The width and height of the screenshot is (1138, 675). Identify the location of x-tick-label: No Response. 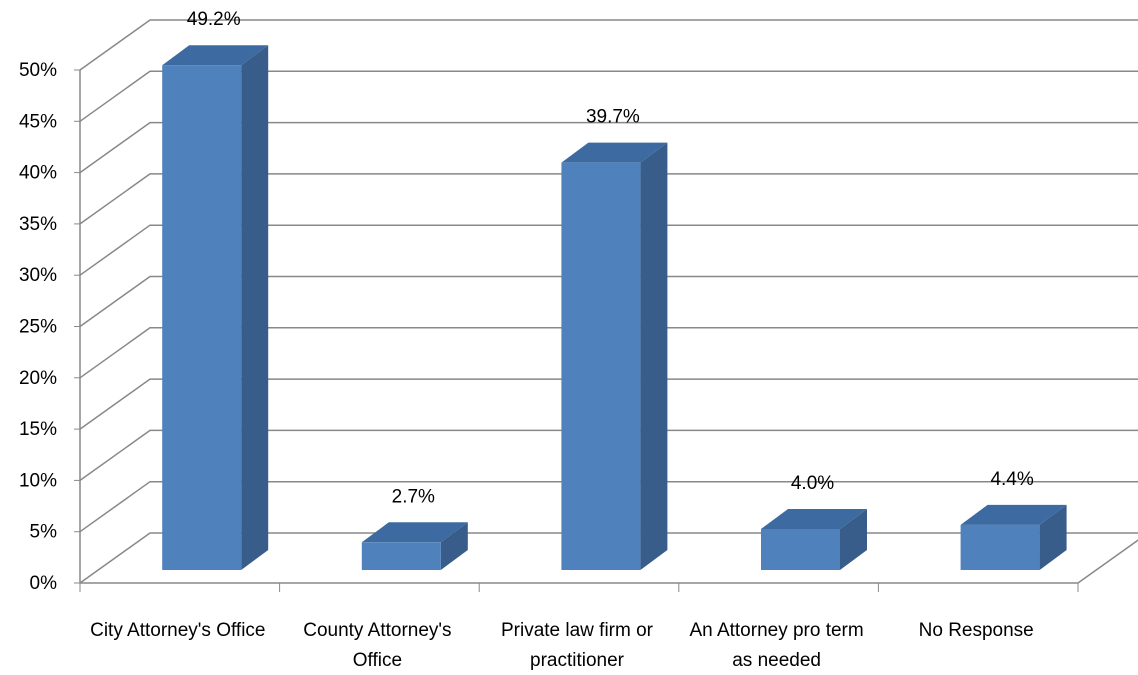
(976, 630).